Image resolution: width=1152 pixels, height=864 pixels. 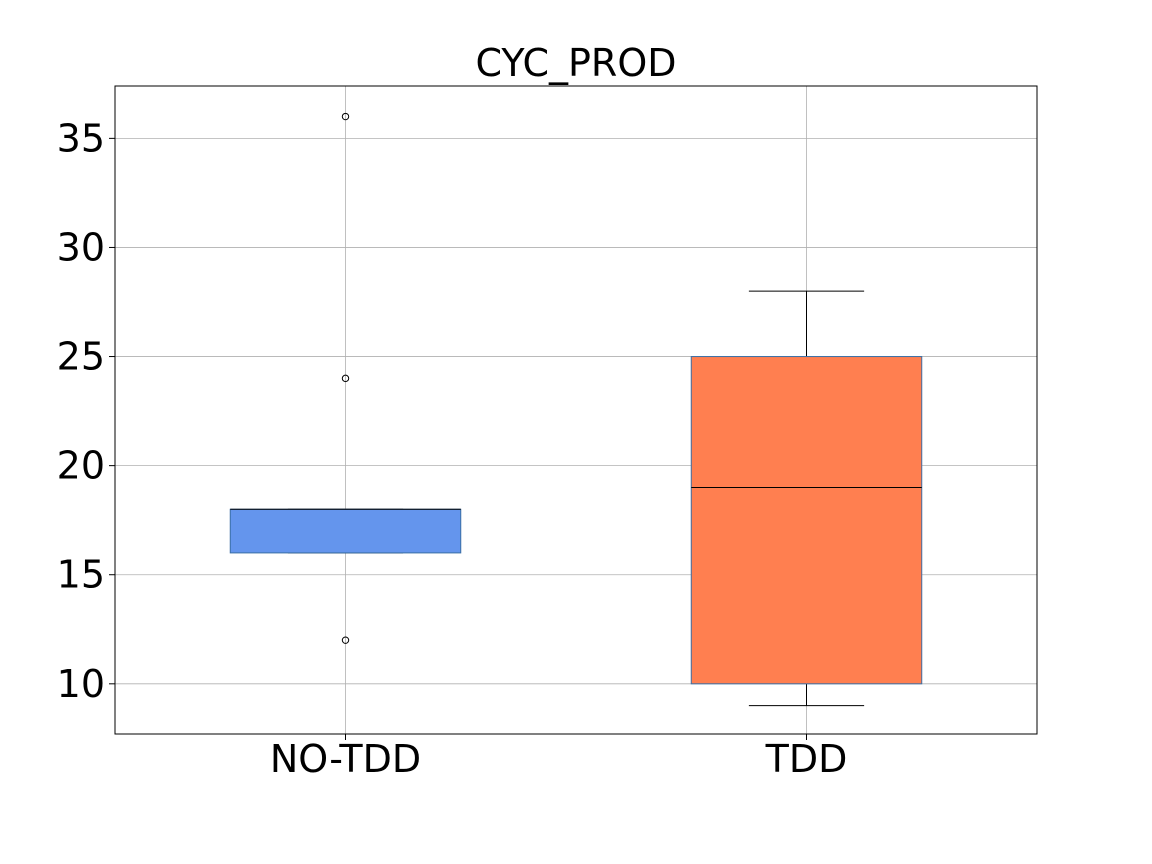 I want to click on y-tick-label: 15, so click(x=81, y=575).